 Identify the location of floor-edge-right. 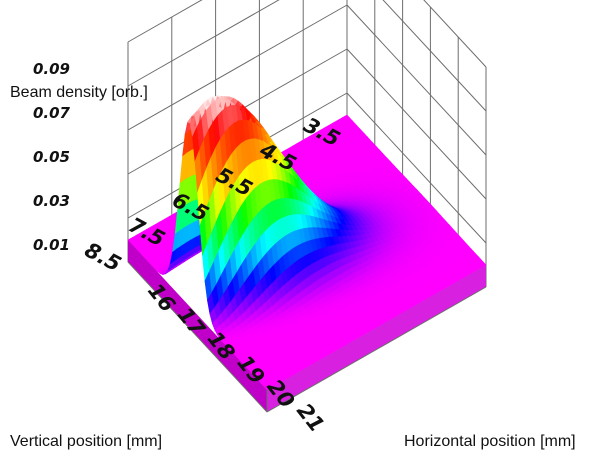
(376, 349).